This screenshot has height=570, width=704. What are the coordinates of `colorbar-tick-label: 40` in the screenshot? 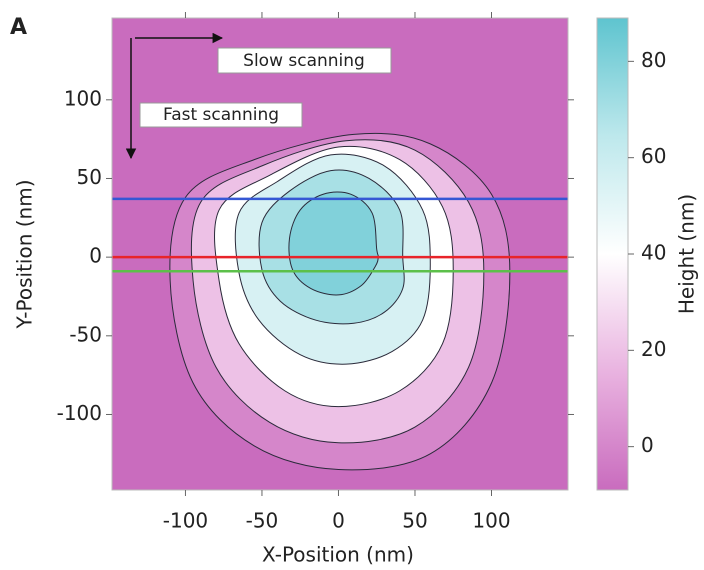 It's located at (653, 253).